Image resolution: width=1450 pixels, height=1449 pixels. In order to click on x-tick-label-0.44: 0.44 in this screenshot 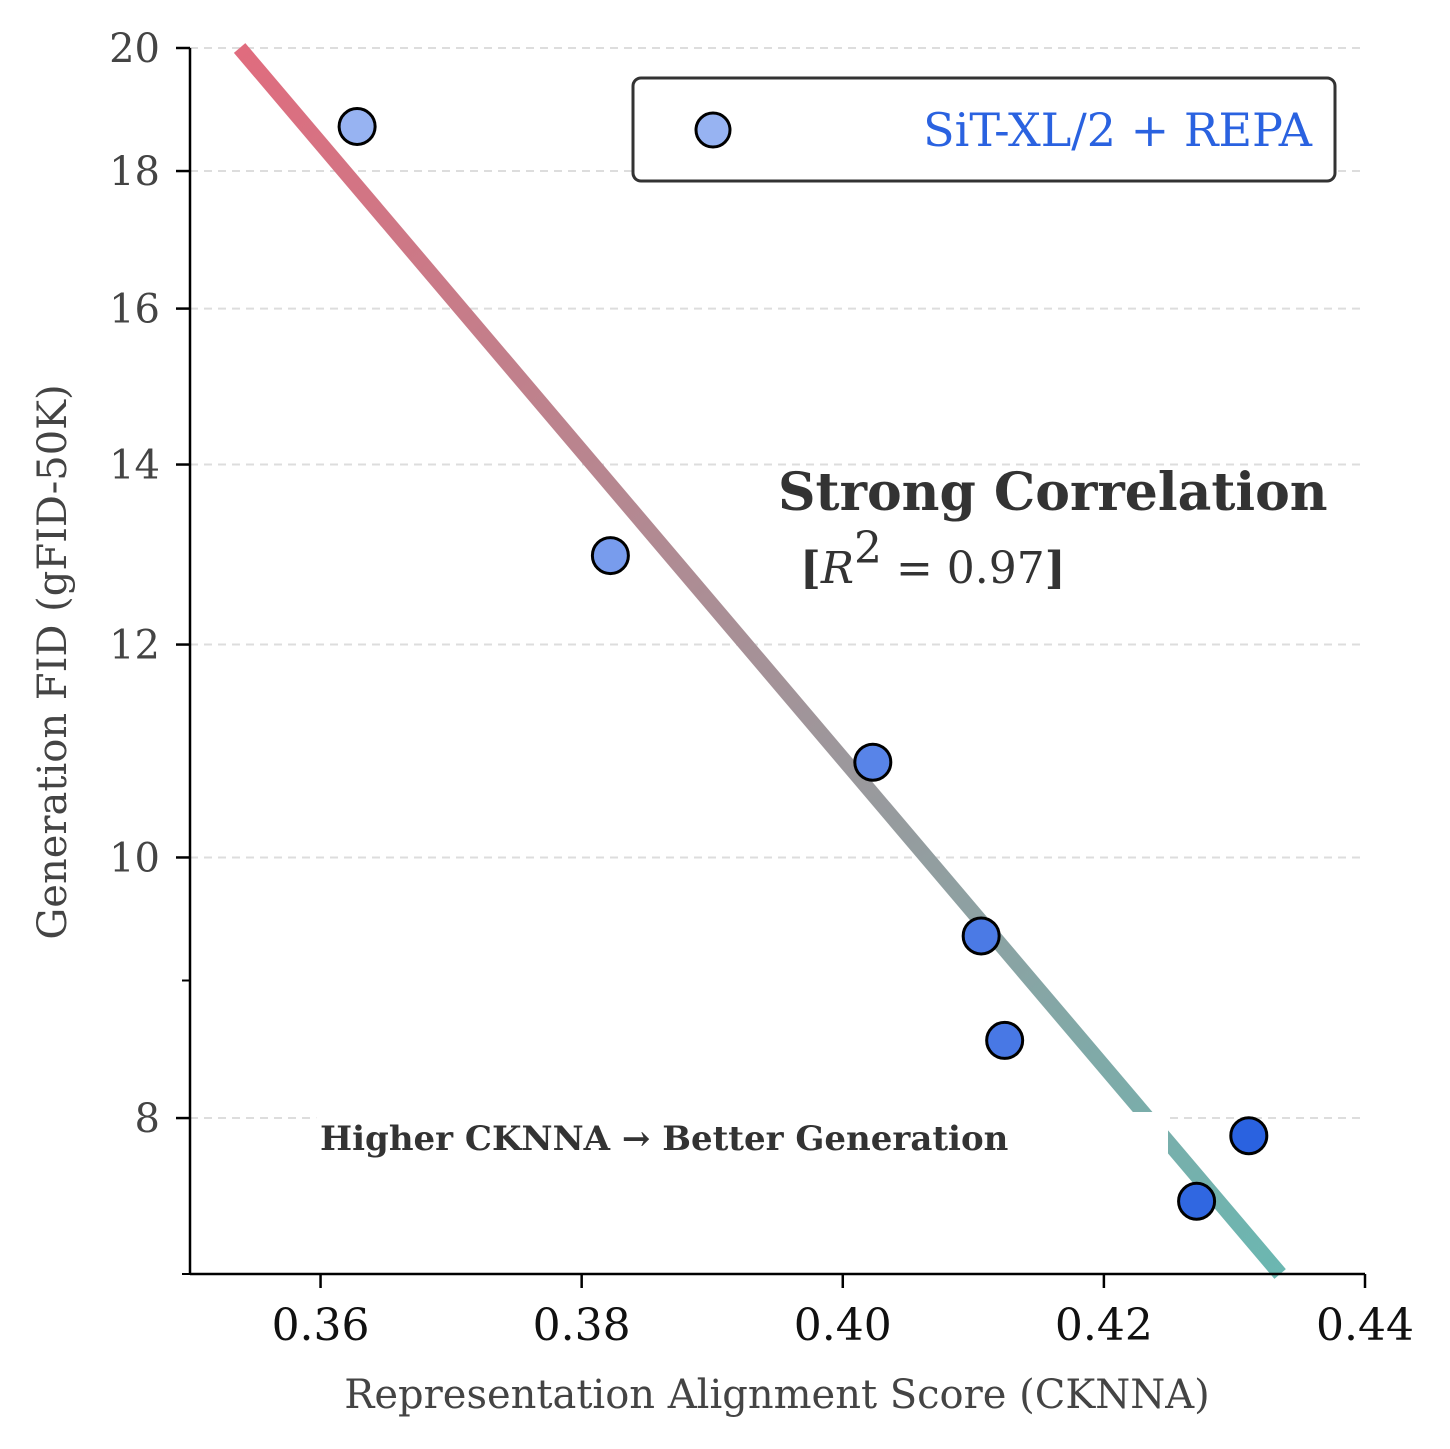, I will do `click(1365, 1325)`.